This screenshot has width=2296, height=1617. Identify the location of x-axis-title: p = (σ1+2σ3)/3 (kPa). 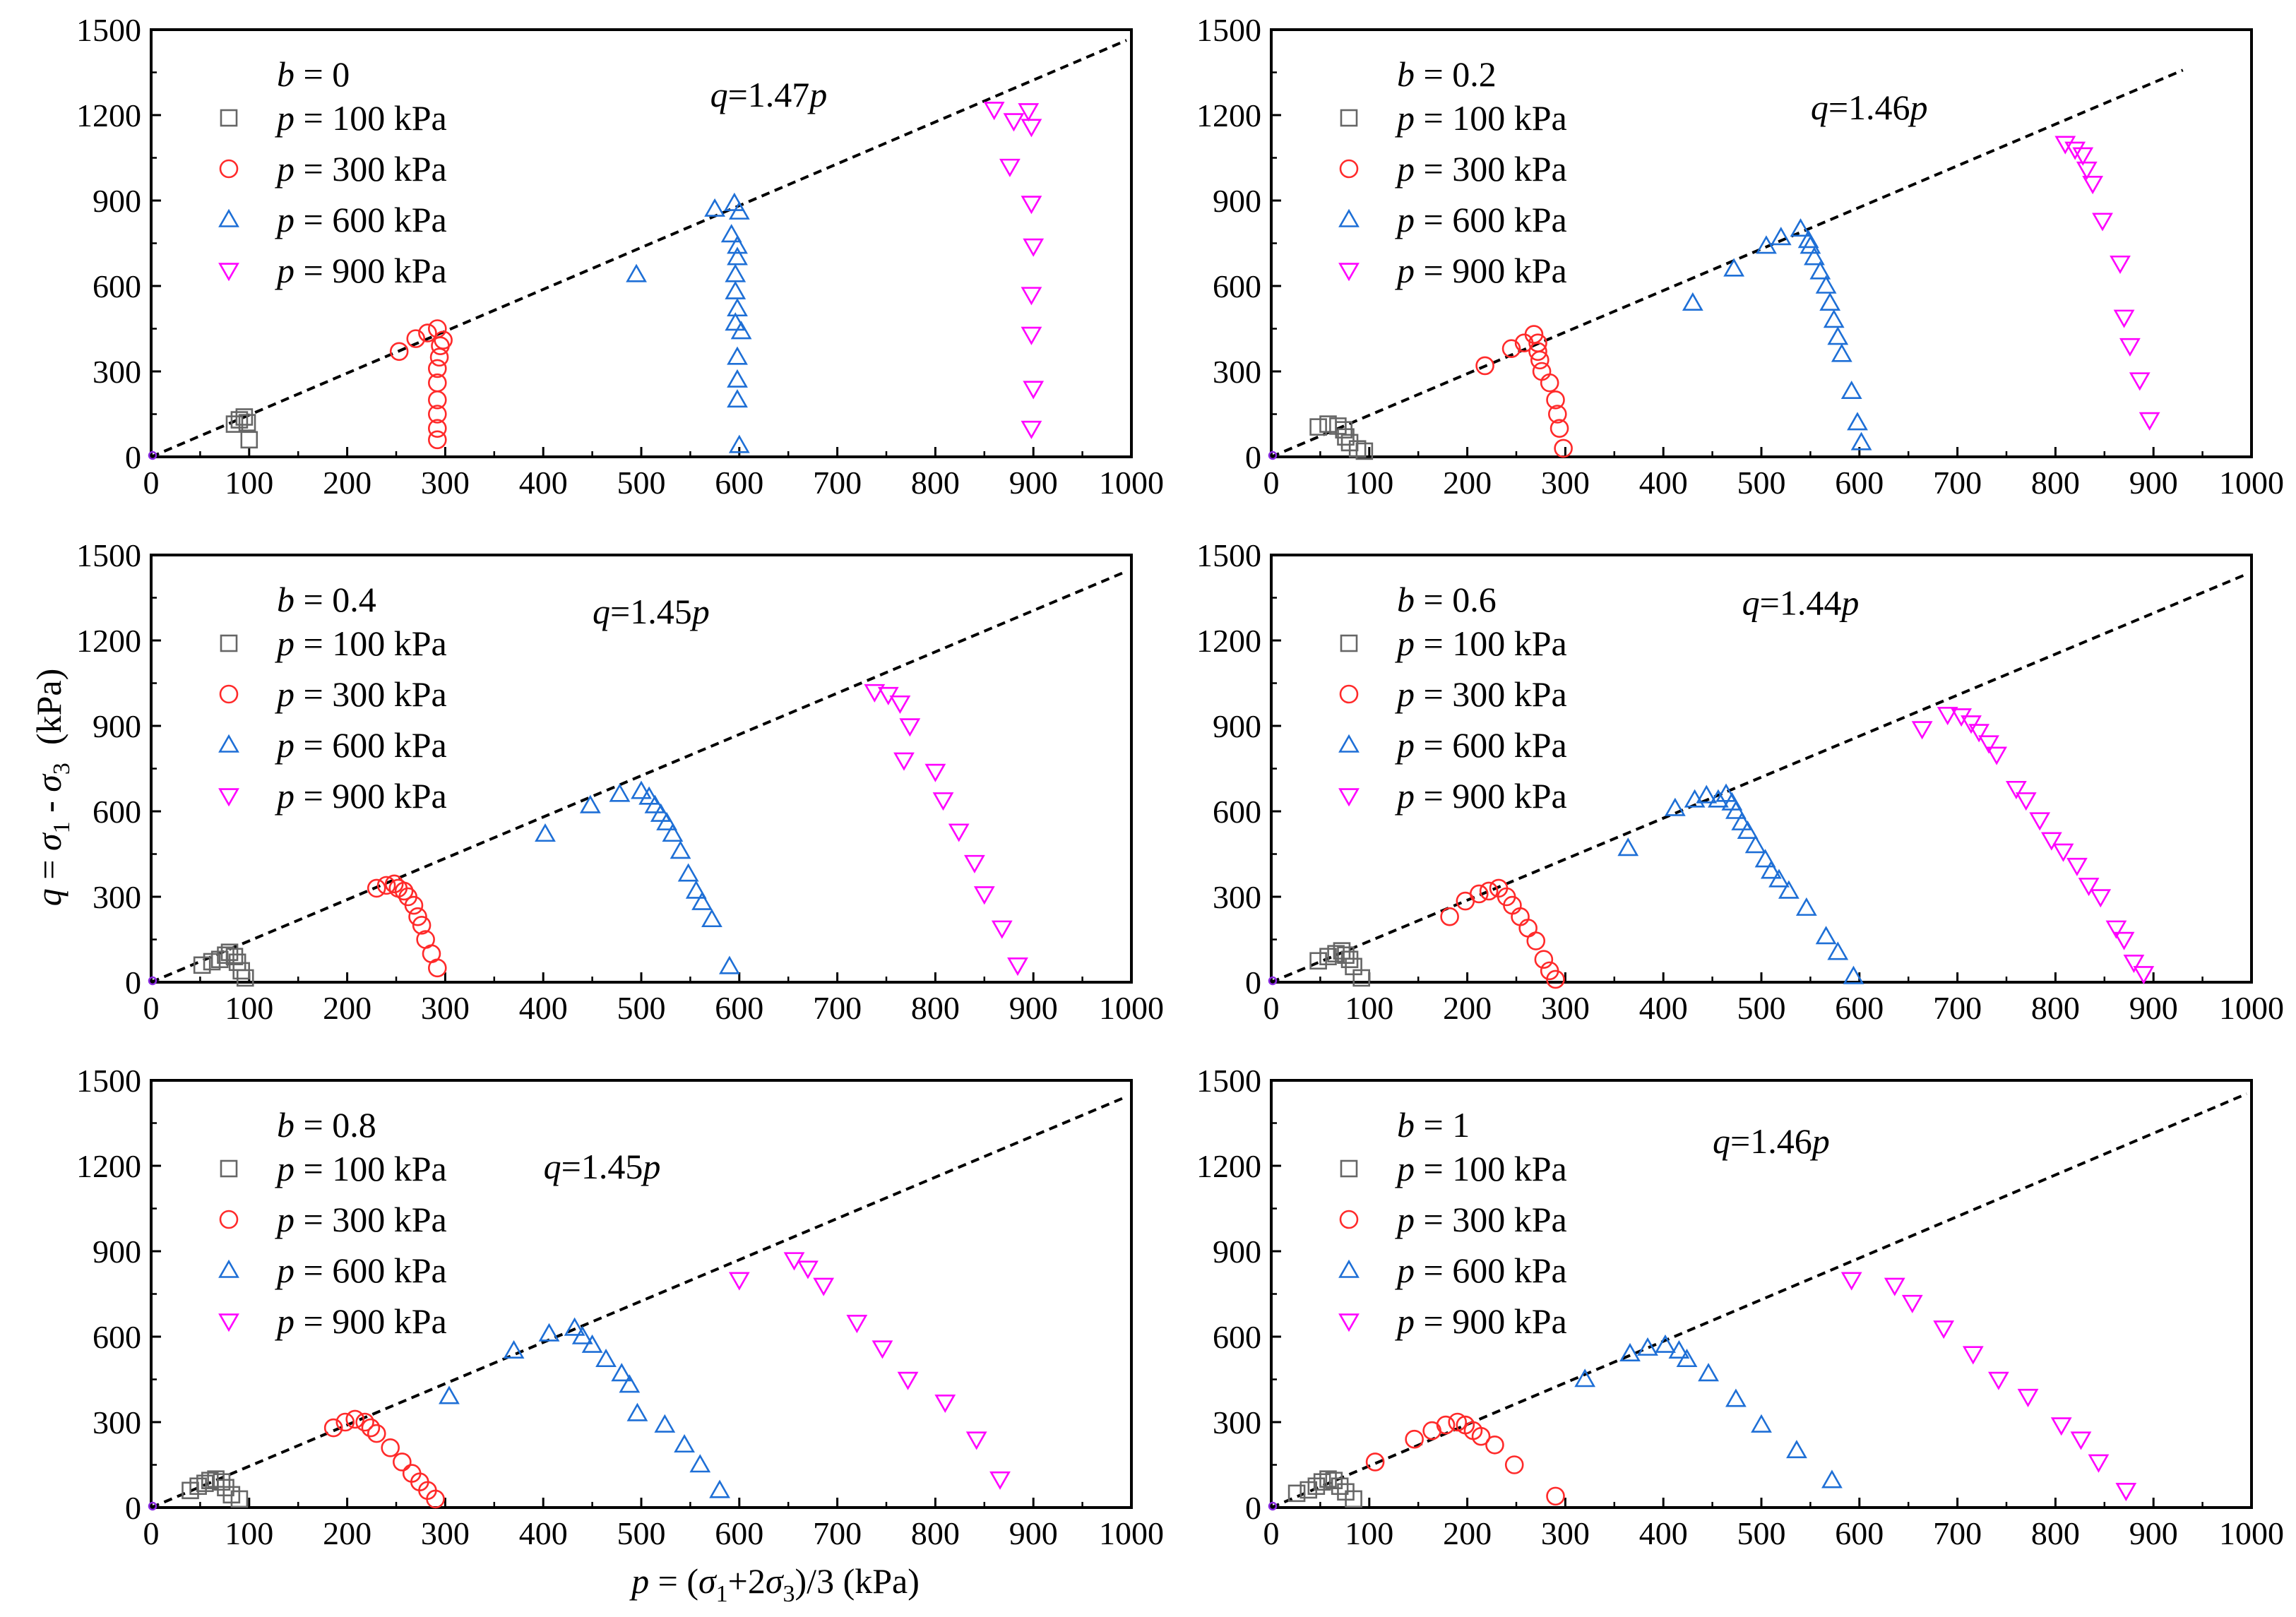
(774, 1584).